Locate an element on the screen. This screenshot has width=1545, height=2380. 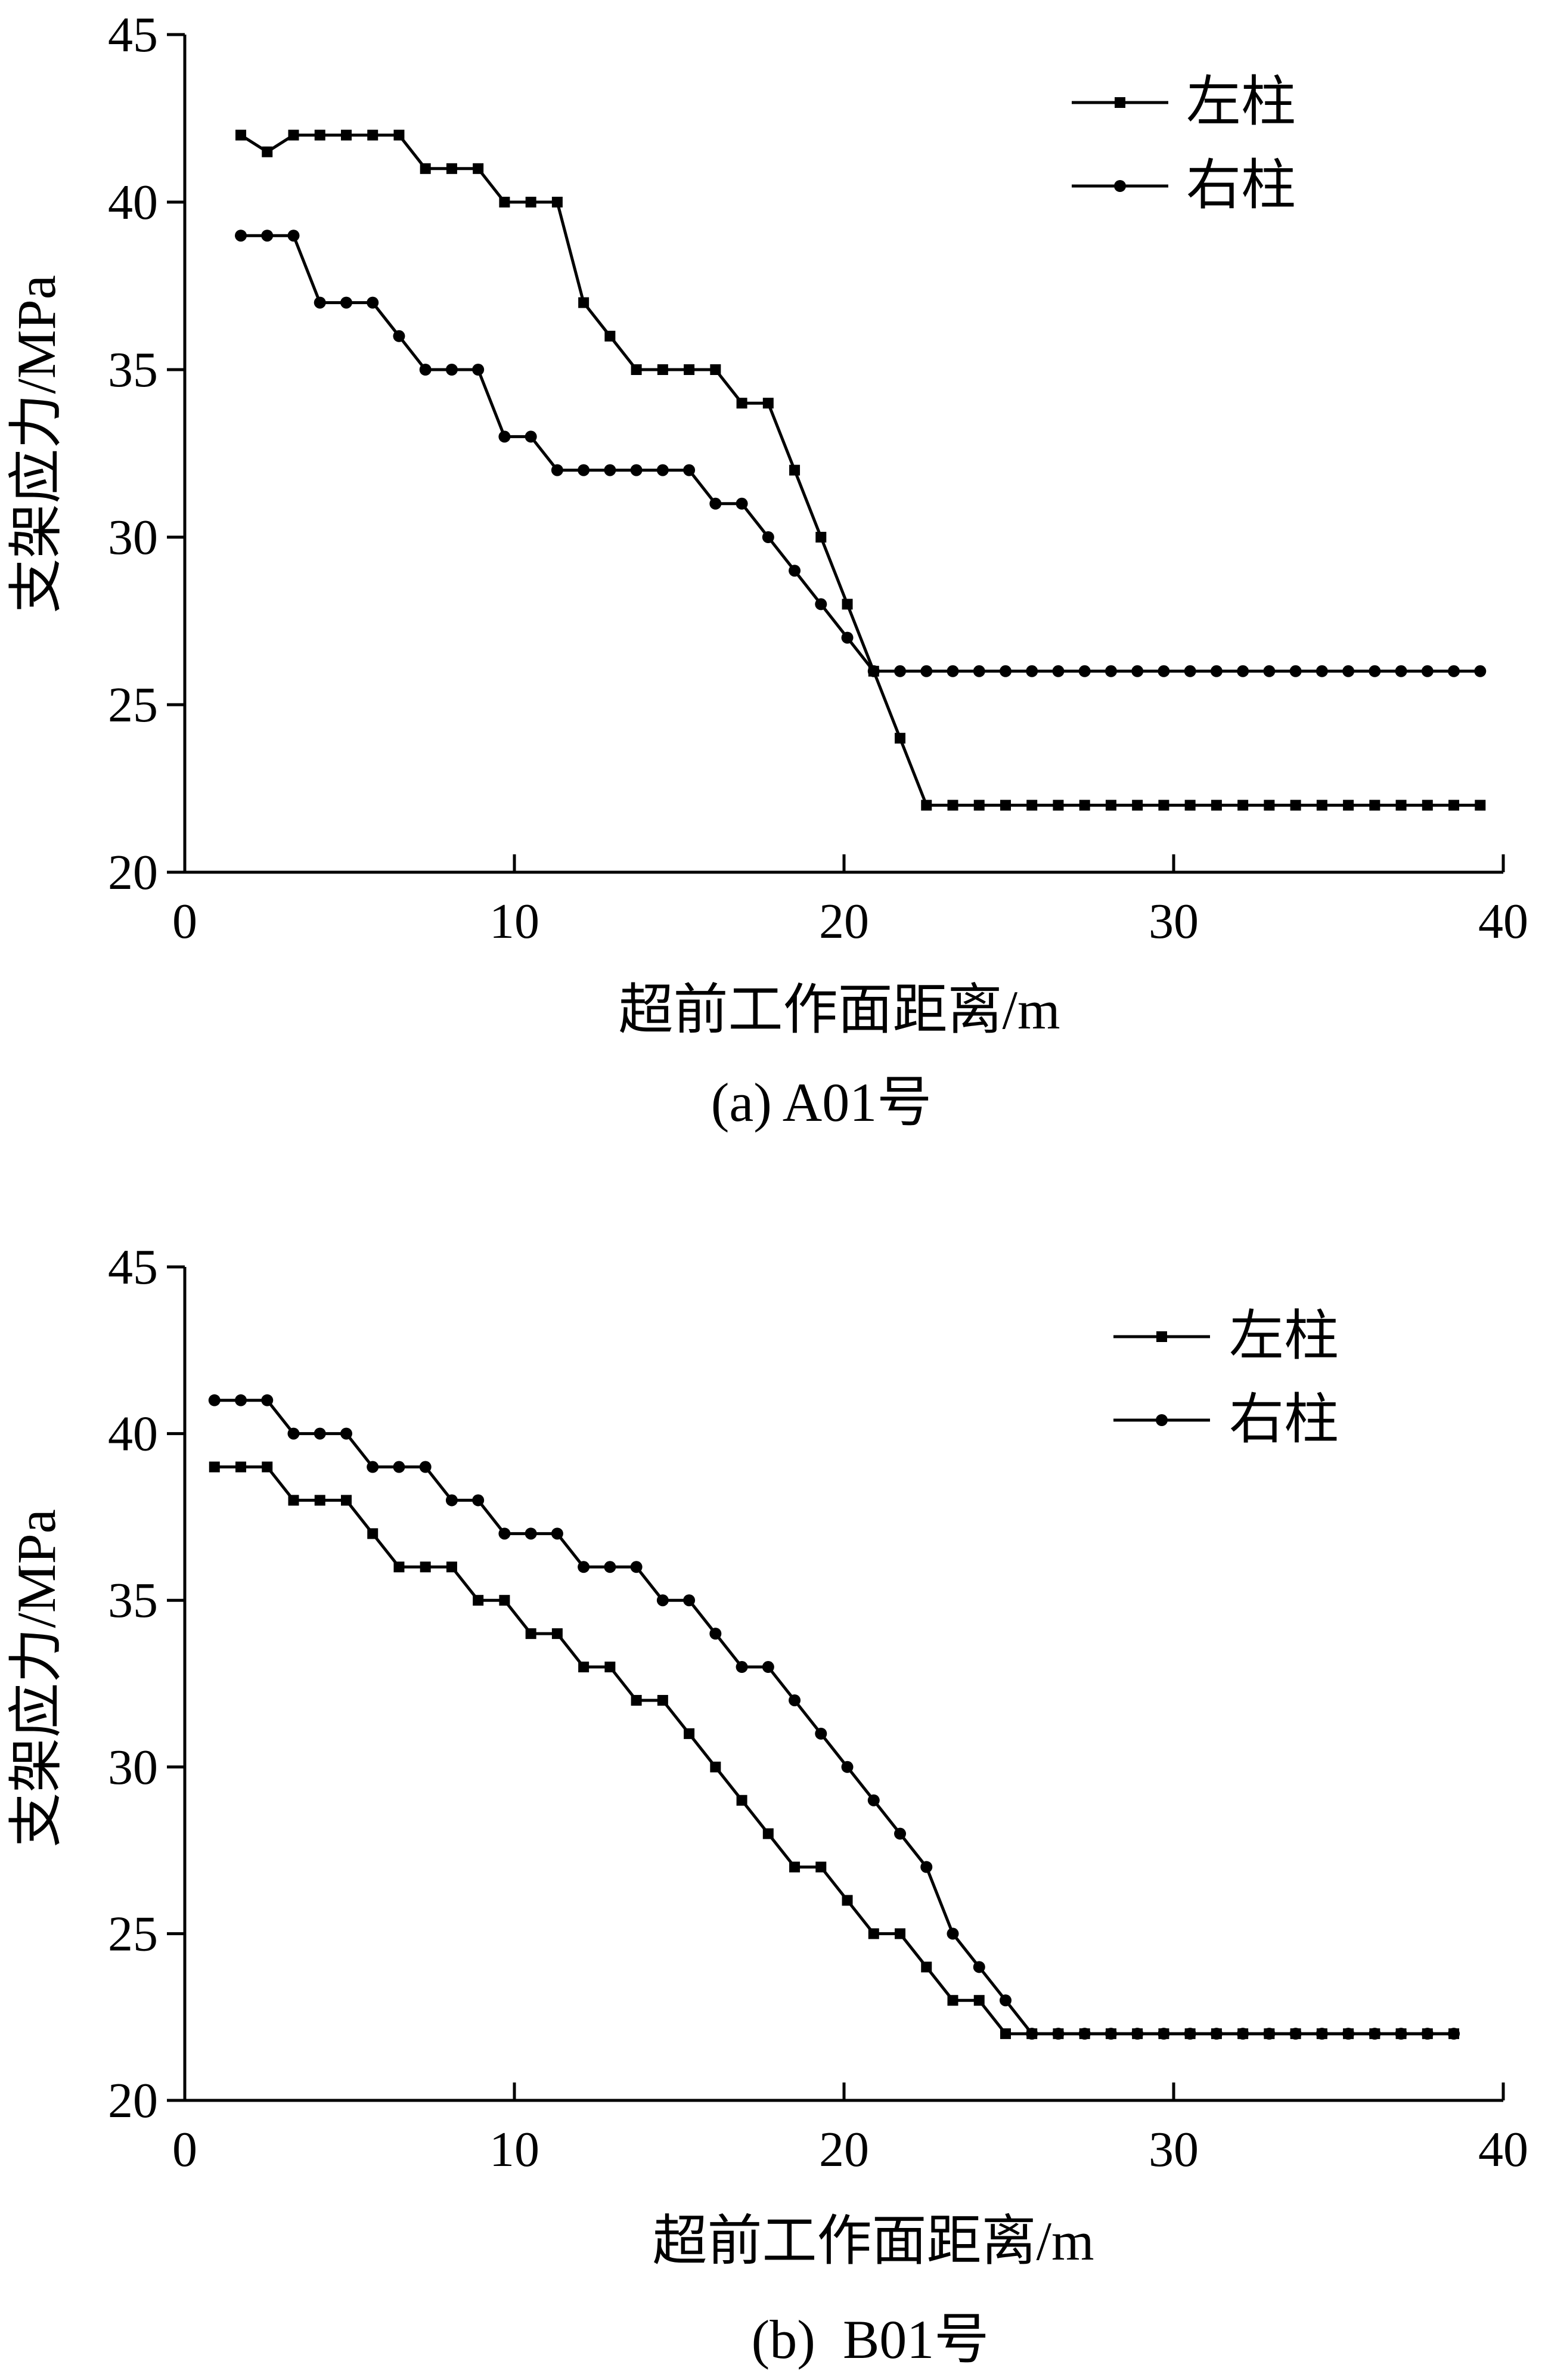
x-tick-label: 40 is located at coordinates (1503, 2149).